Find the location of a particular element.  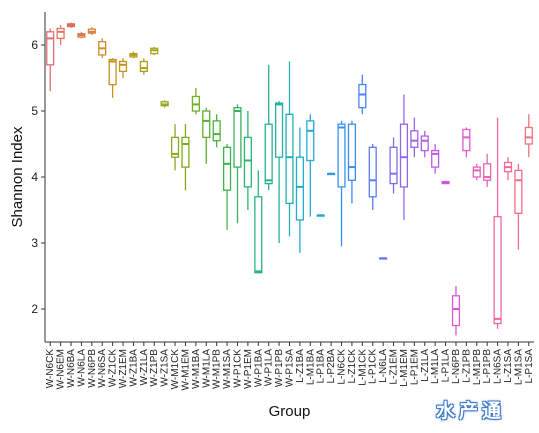

x-tick-label: W-Z1EM is located at coordinates (123, 368).